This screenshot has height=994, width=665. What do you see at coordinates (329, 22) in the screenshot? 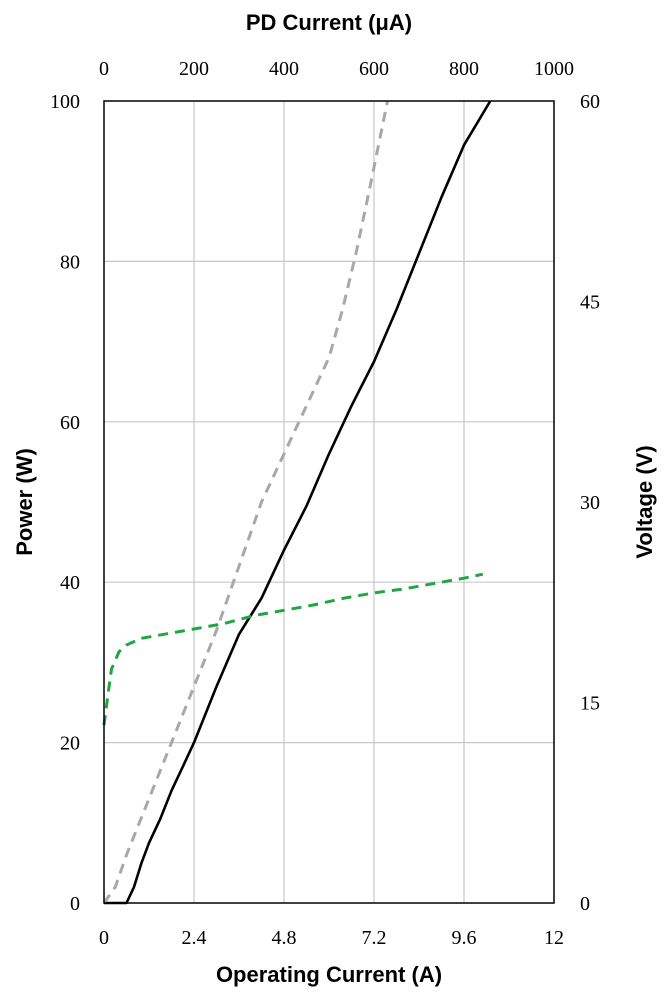
I see `x2-axis-title: PD Current (μA)` at bounding box center [329, 22].